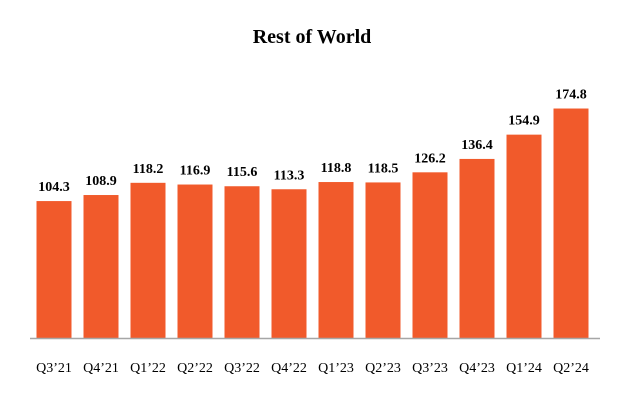 This screenshot has width=624, height=400. What do you see at coordinates (312, 37) in the screenshot?
I see `chart-title: Rest of World` at bounding box center [312, 37].